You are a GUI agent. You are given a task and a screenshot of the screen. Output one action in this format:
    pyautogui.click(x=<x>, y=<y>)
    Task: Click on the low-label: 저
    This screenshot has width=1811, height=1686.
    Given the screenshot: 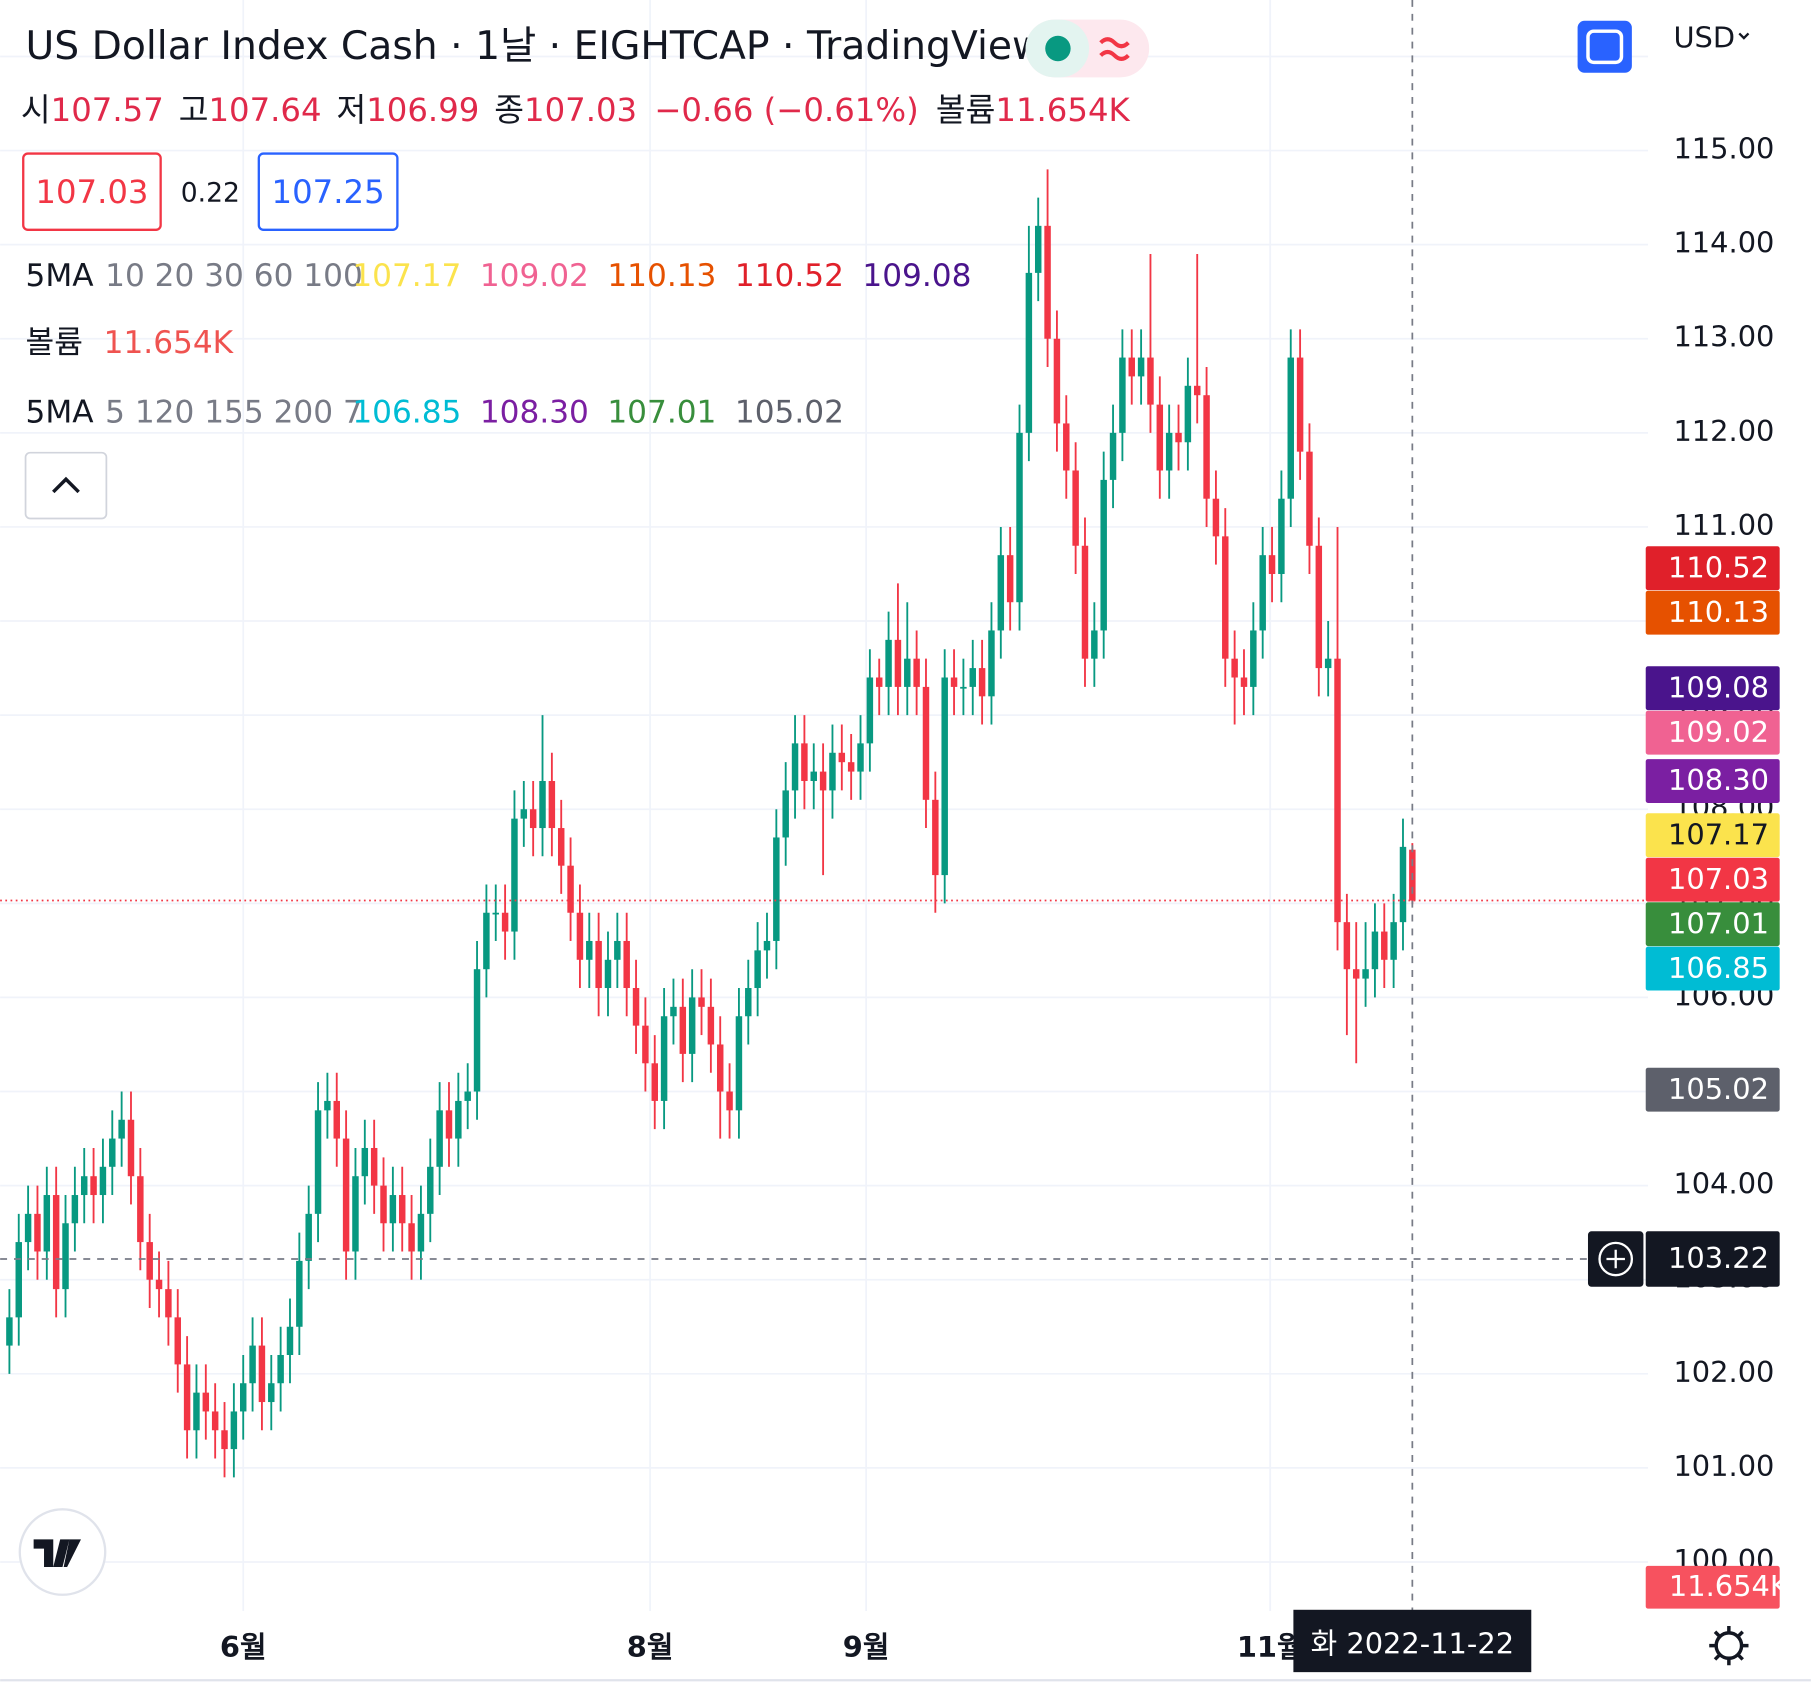 What is the action you would take?
    pyautogui.click(x=351, y=110)
    